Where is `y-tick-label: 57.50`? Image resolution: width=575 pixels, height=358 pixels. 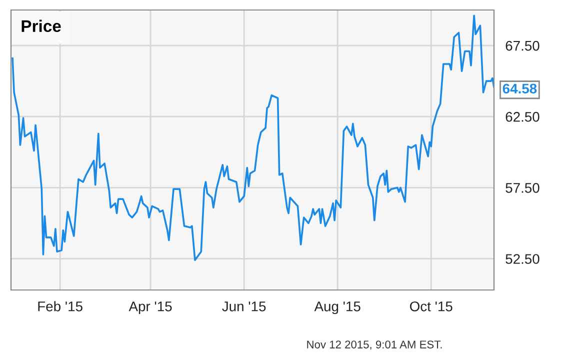
y-tick-label: 57.50 is located at coordinates (523, 188).